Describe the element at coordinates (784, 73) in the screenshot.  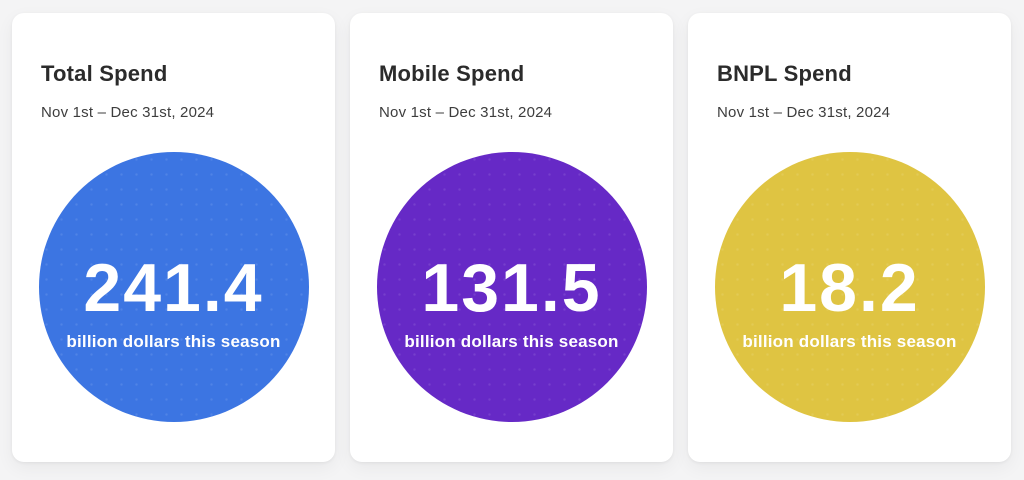
I see `card-title: BNPL Spend` at that location.